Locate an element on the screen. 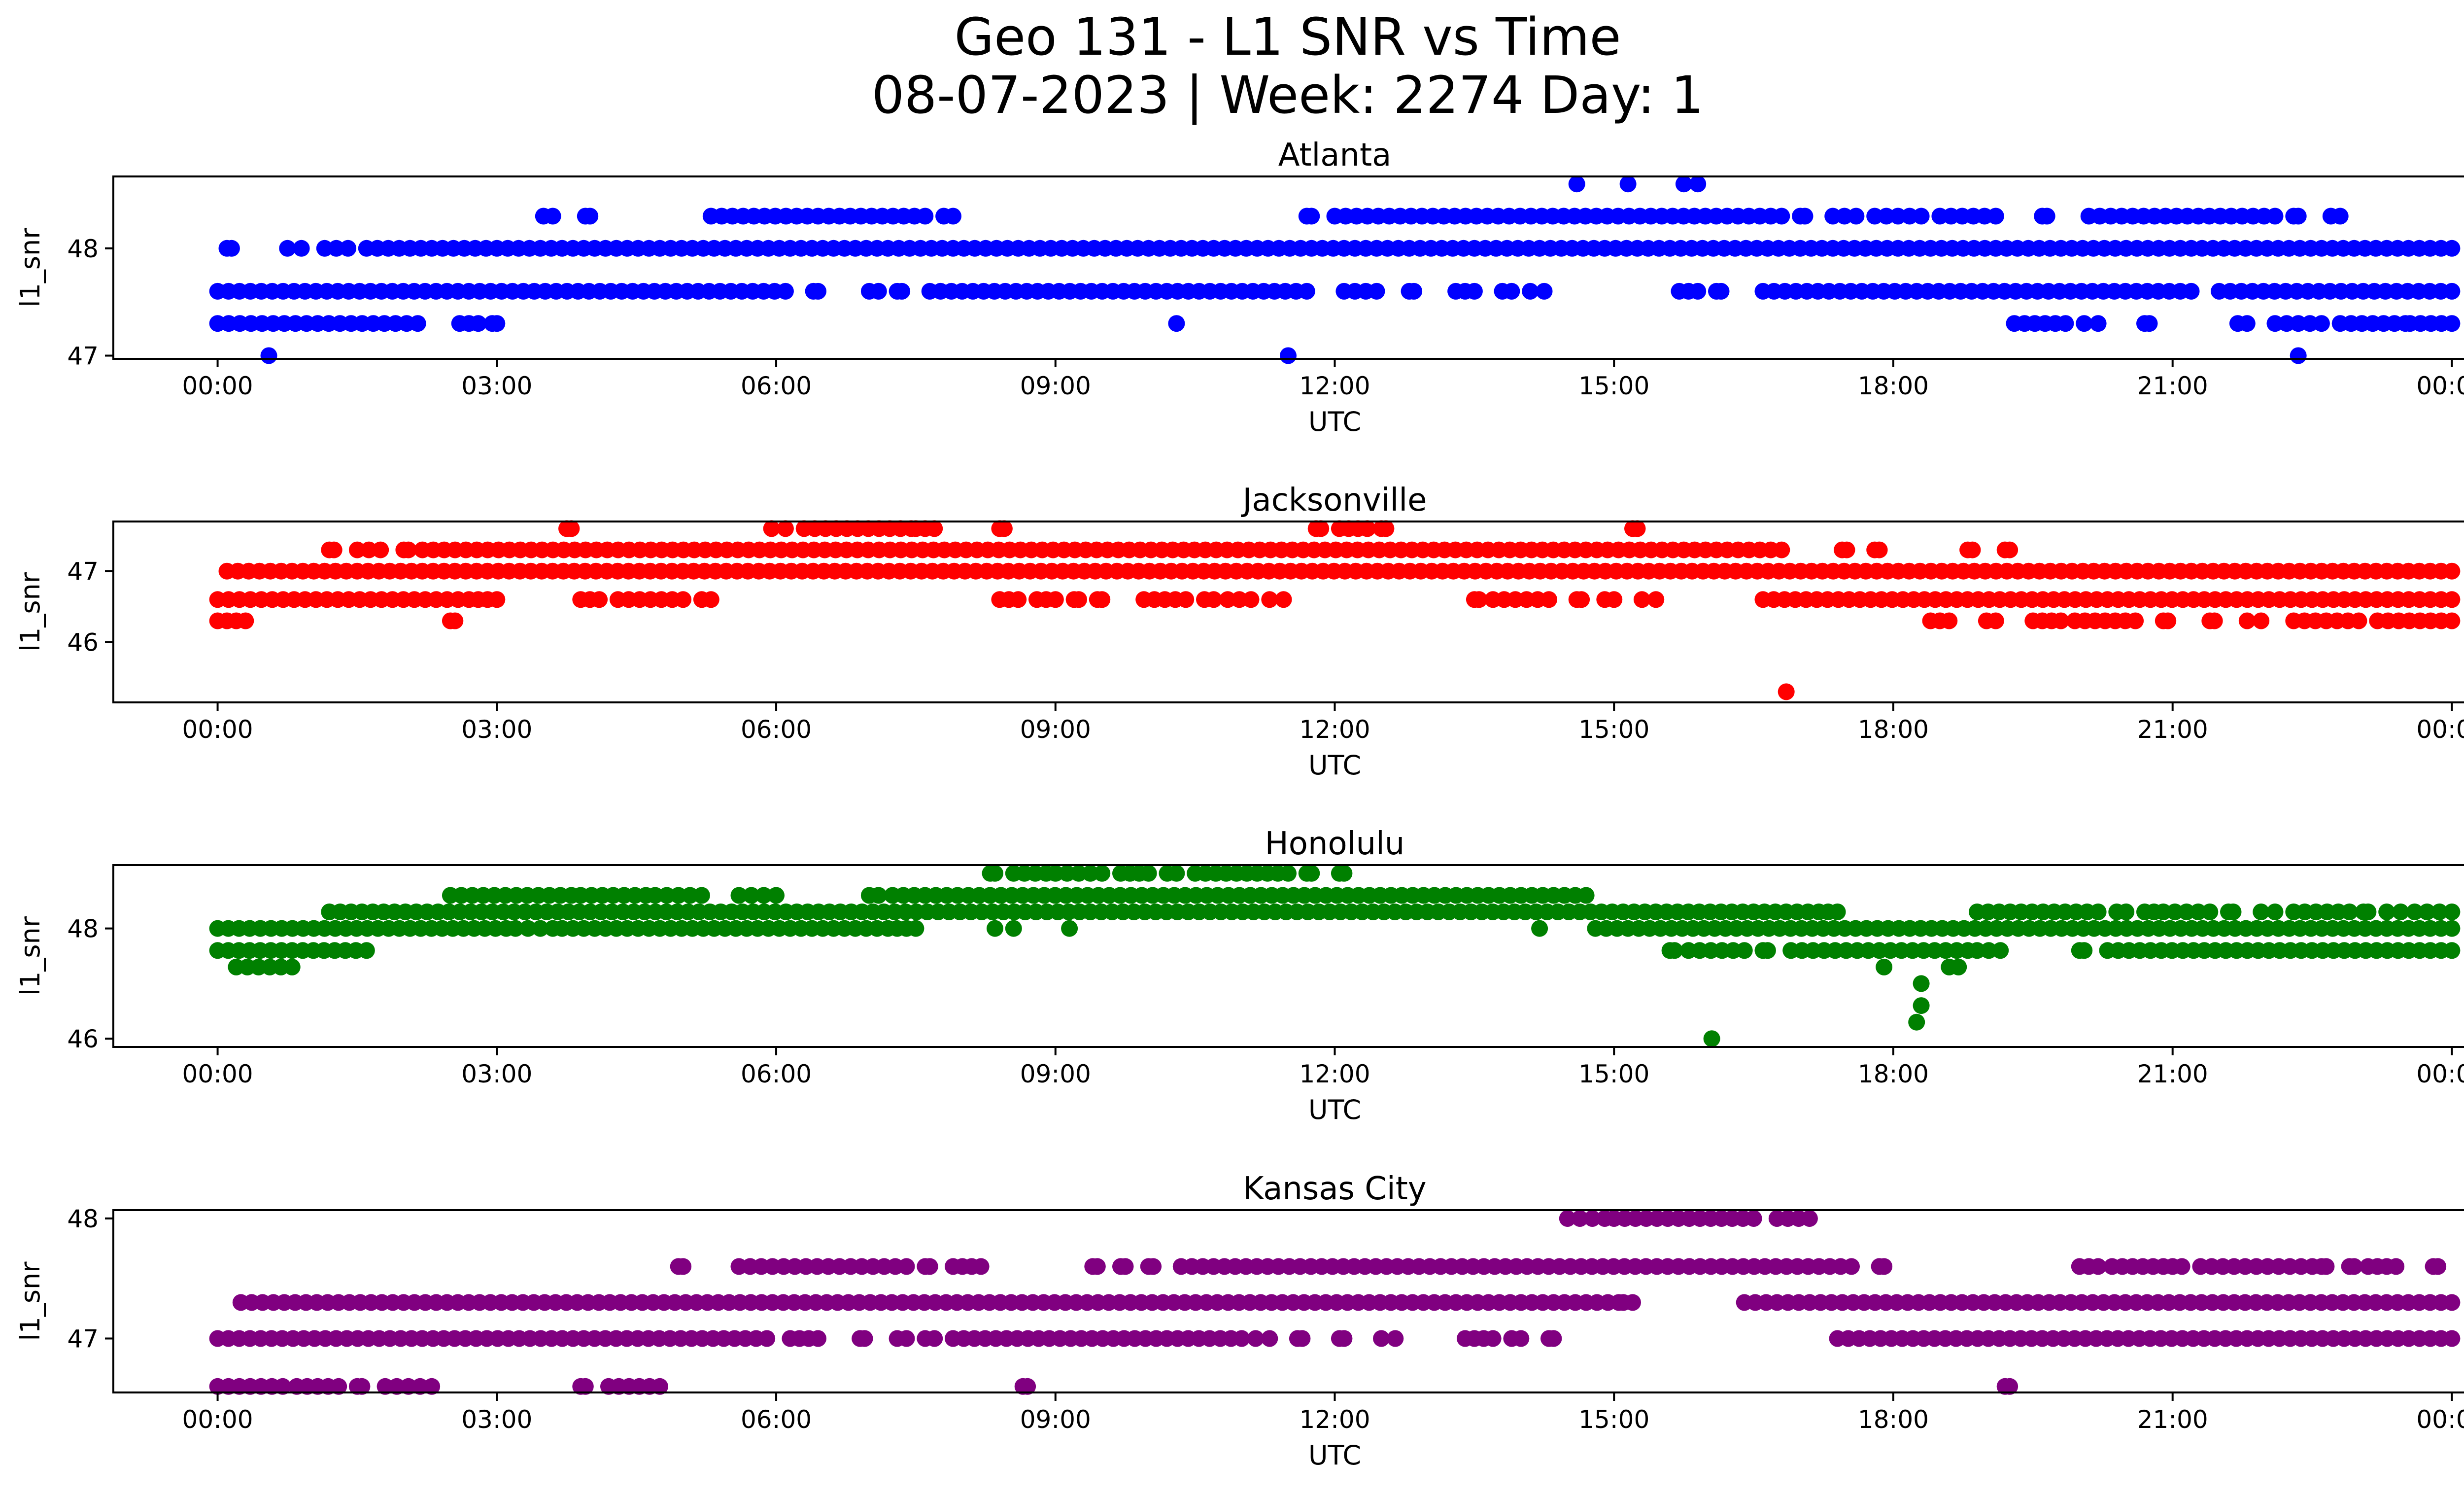 This screenshot has height=1495, width=2464. x-tick-label: 12:00 is located at coordinates (1334, 386).